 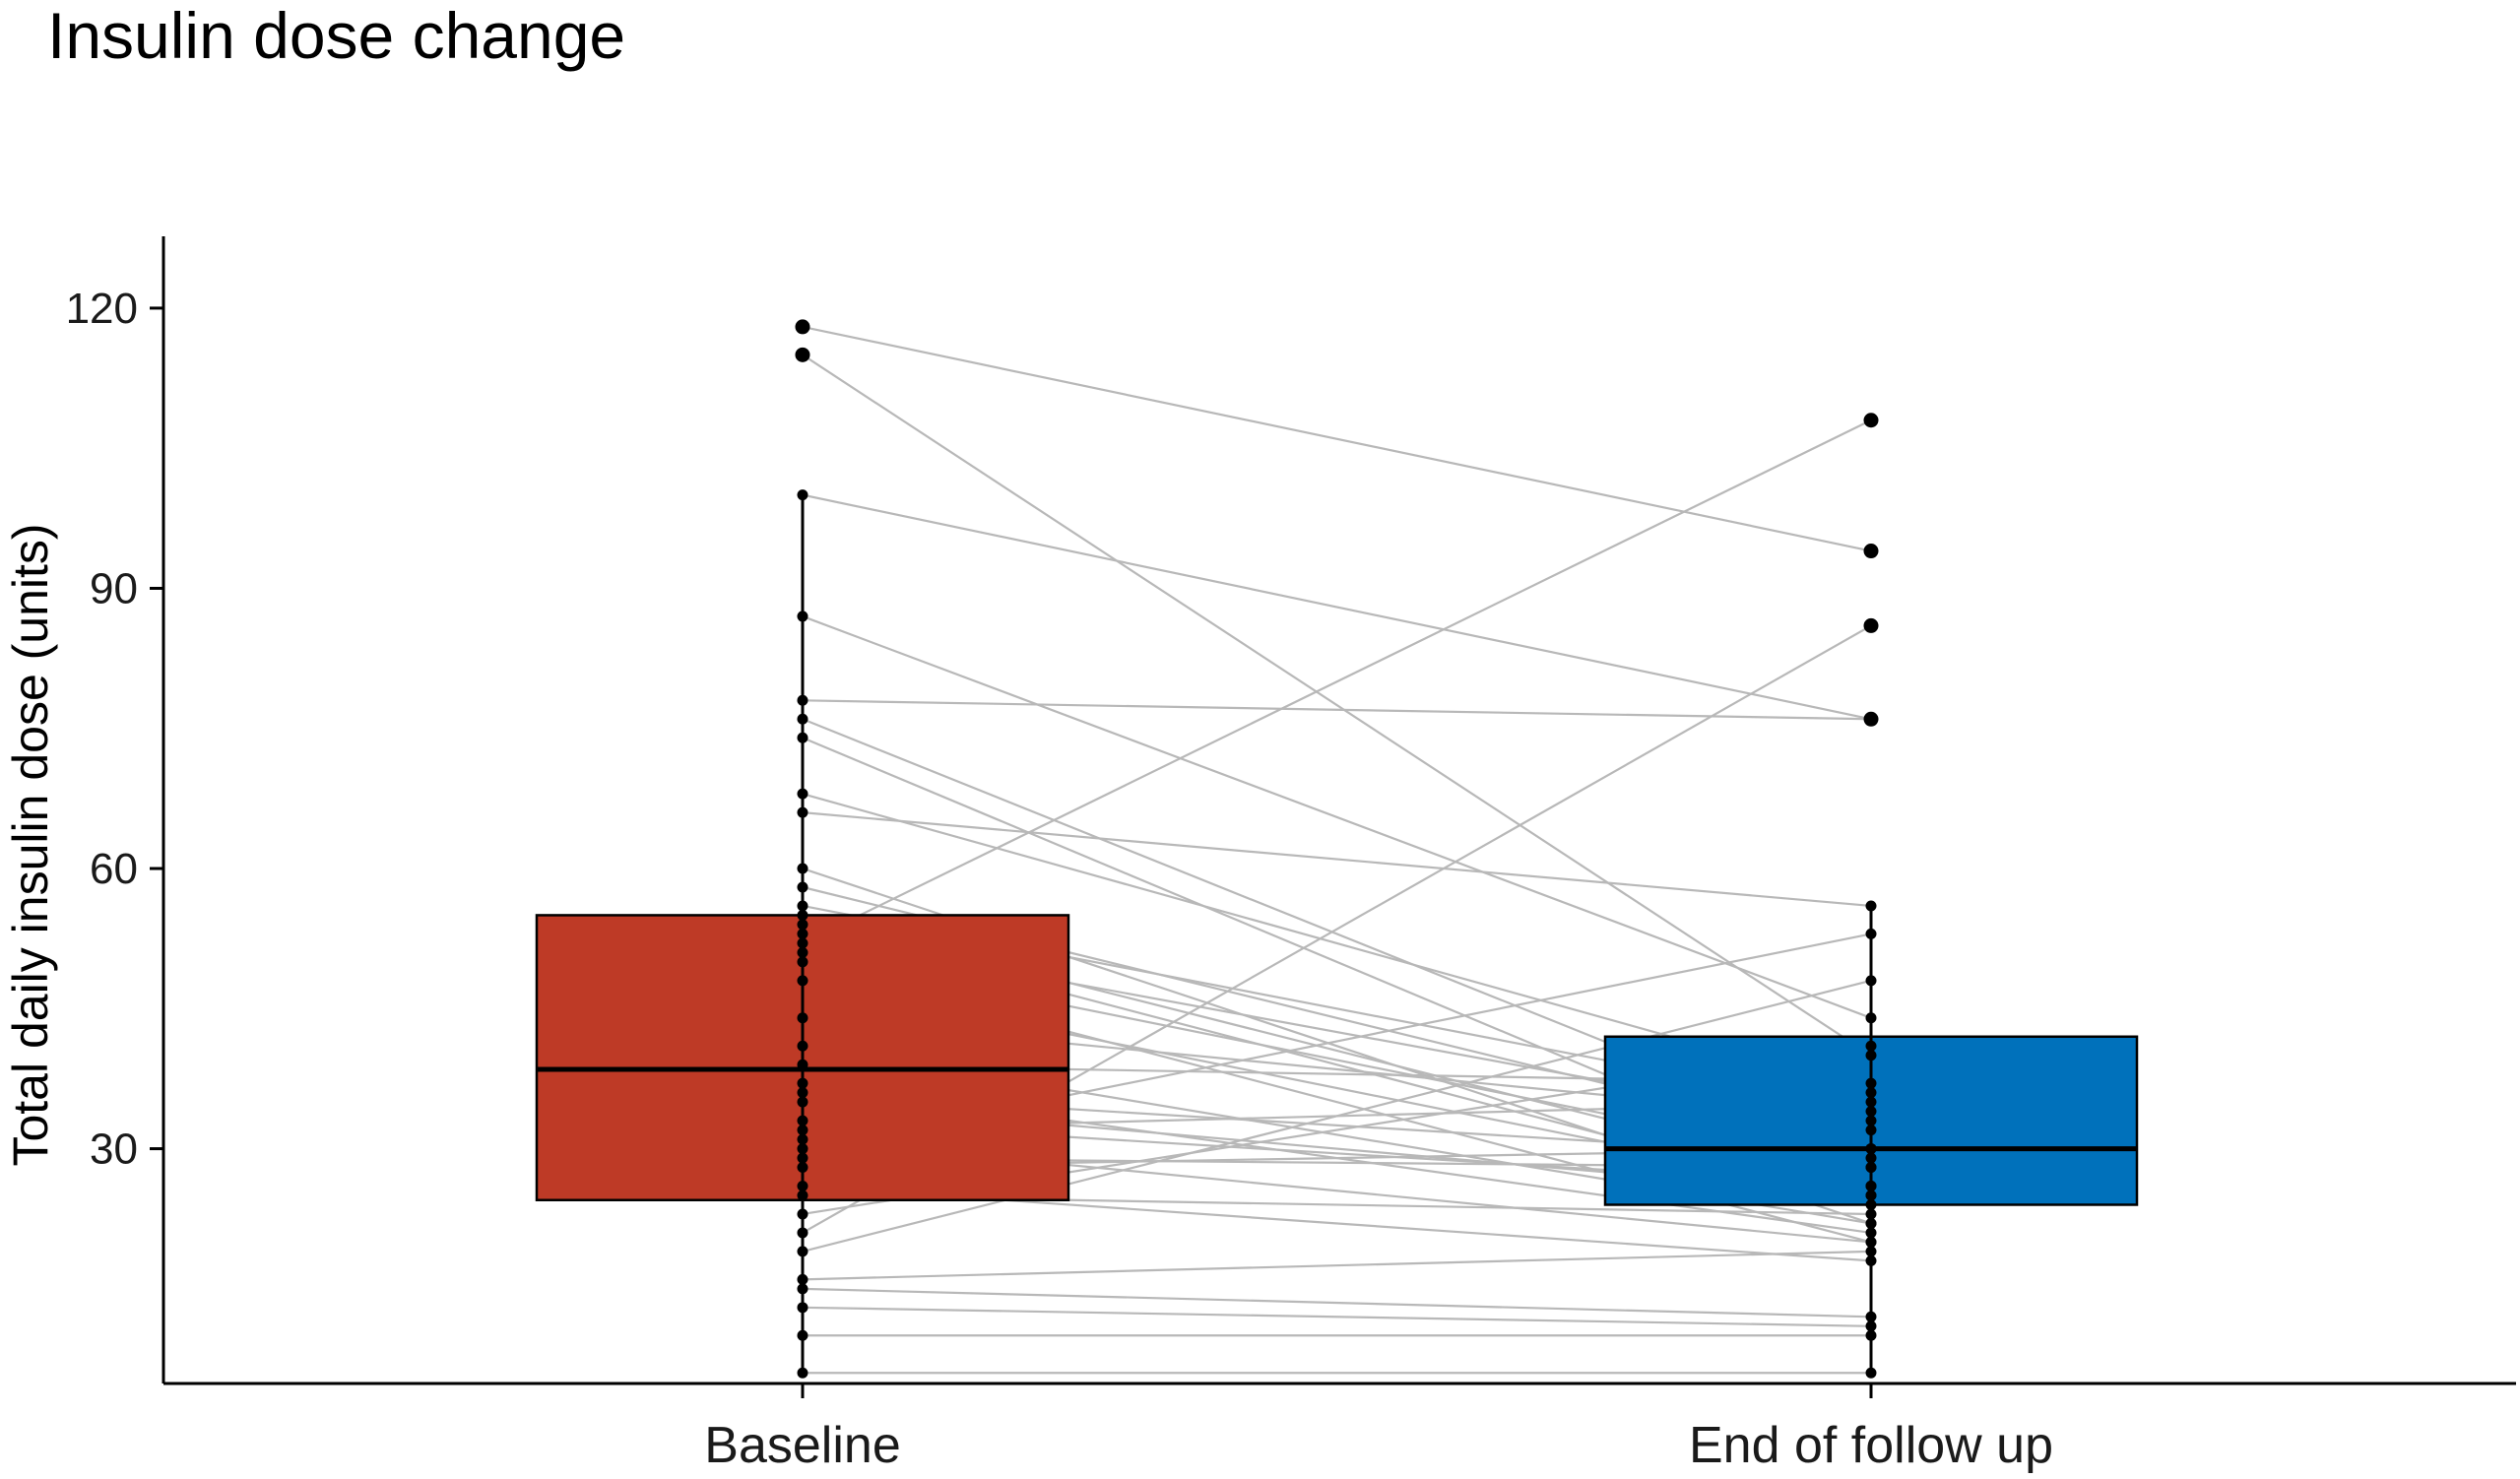 I want to click on y-tick-label-30: 30, so click(x=114, y=1149).